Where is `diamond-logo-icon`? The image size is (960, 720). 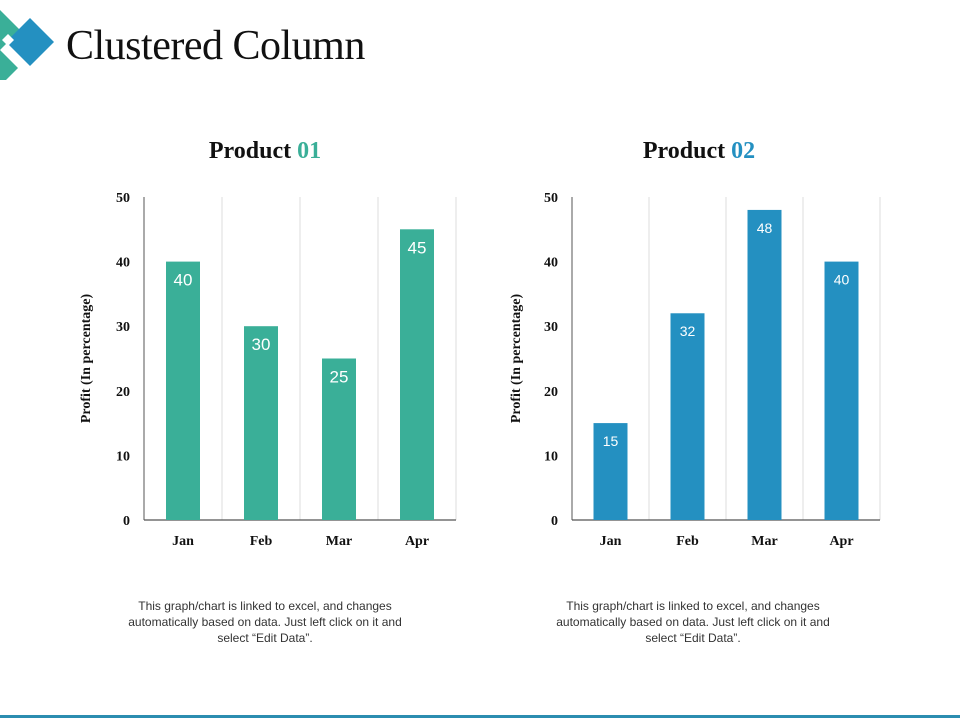 diamond-logo-icon is located at coordinates (27, 45).